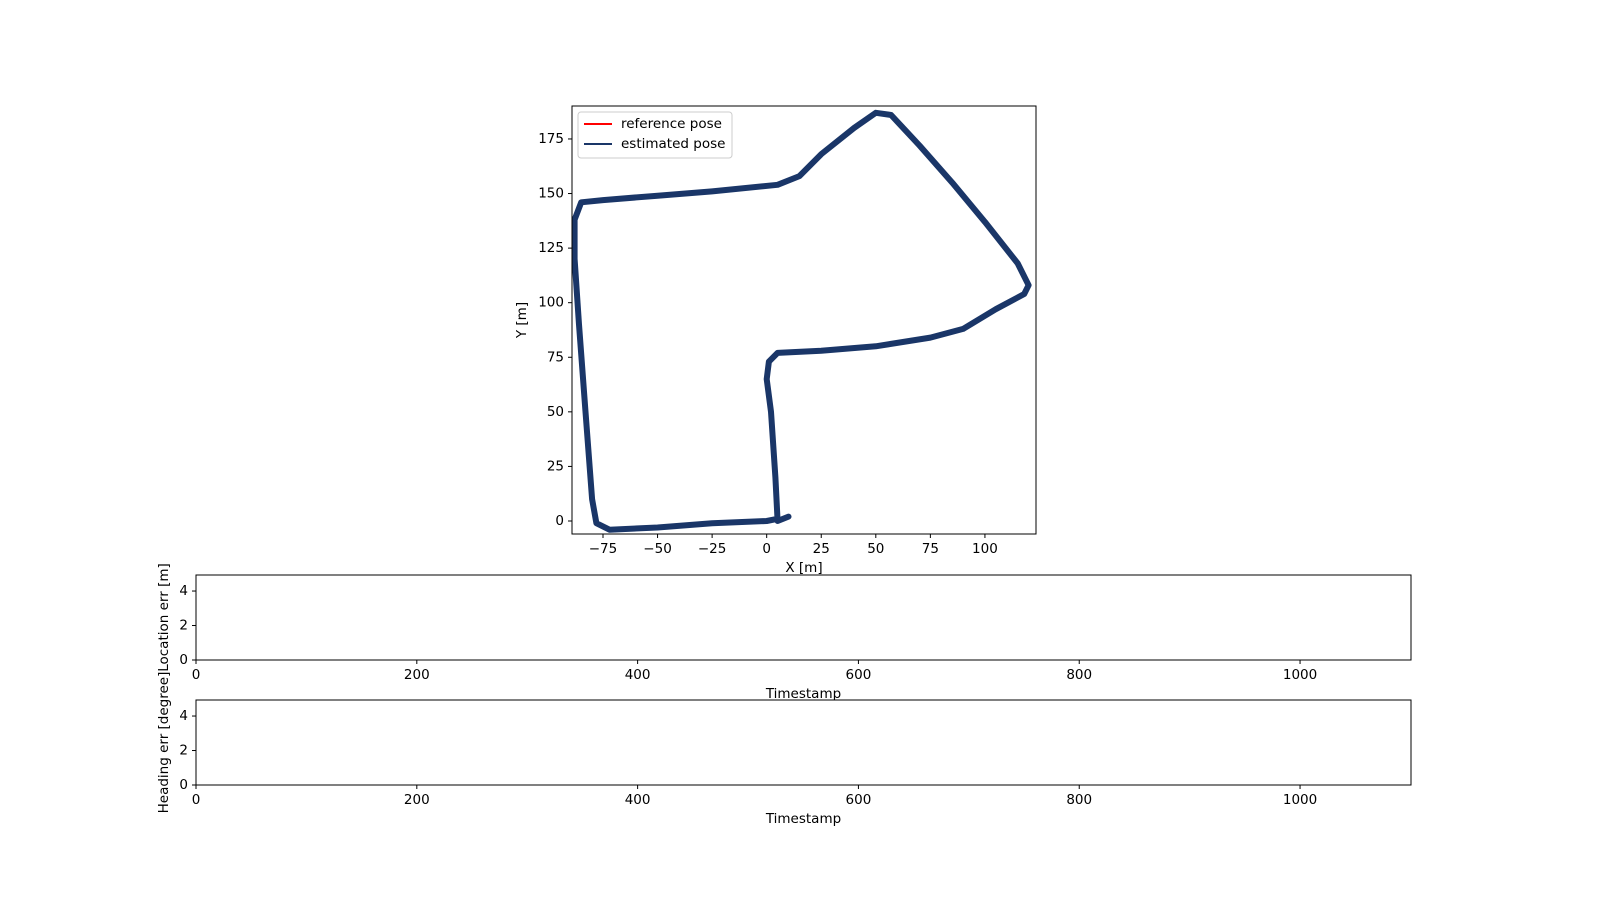 The width and height of the screenshot is (1600, 900). I want to click on trajectory-line, so click(801, 321).